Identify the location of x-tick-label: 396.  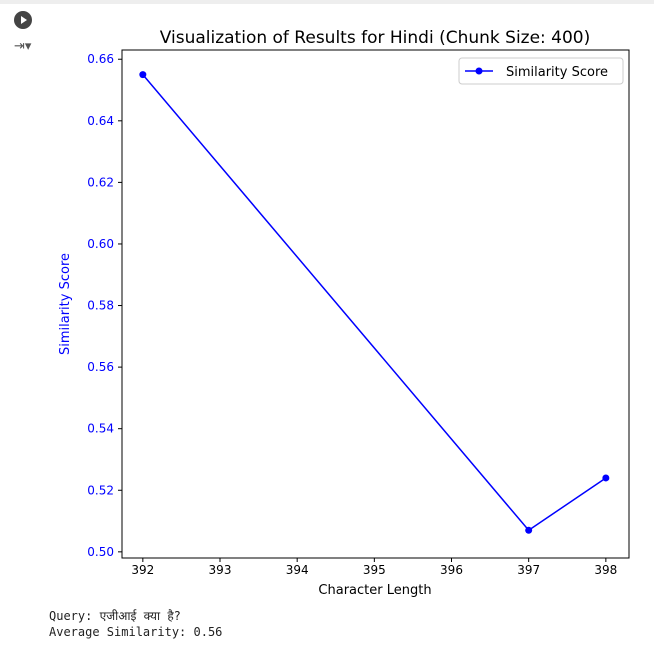
(451, 570).